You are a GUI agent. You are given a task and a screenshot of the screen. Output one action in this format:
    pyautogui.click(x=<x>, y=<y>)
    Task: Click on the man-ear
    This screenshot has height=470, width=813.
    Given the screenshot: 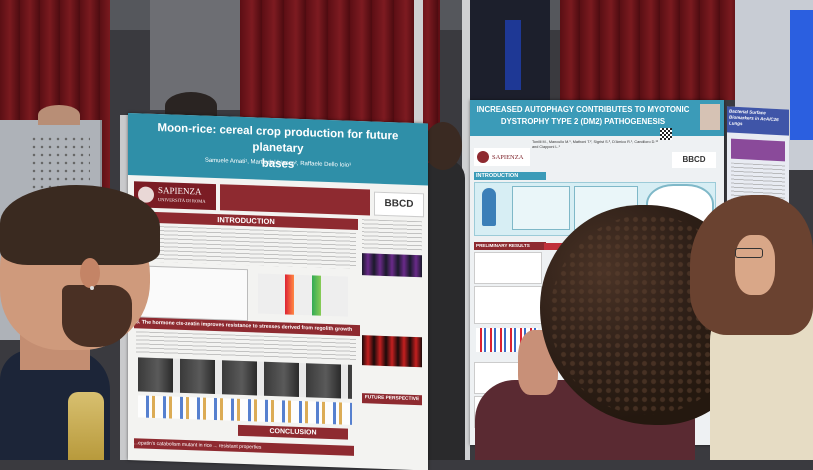 What is the action you would take?
    pyautogui.click(x=90, y=273)
    